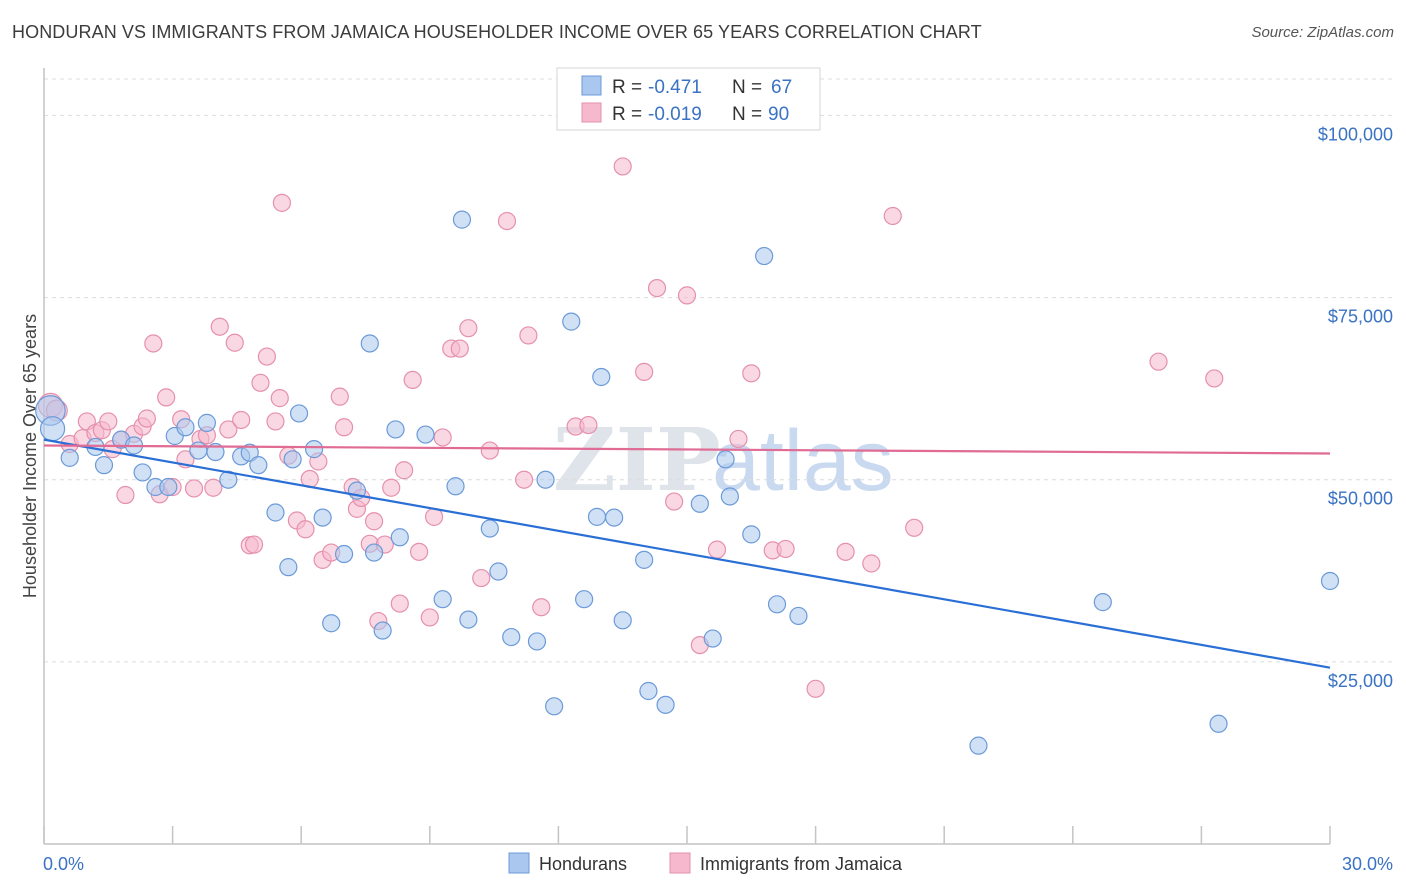 This screenshot has width=1406, height=892. What do you see at coordinates (30, 456) in the screenshot?
I see `y-axis-title: Householder Income Over 65 years` at bounding box center [30, 456].